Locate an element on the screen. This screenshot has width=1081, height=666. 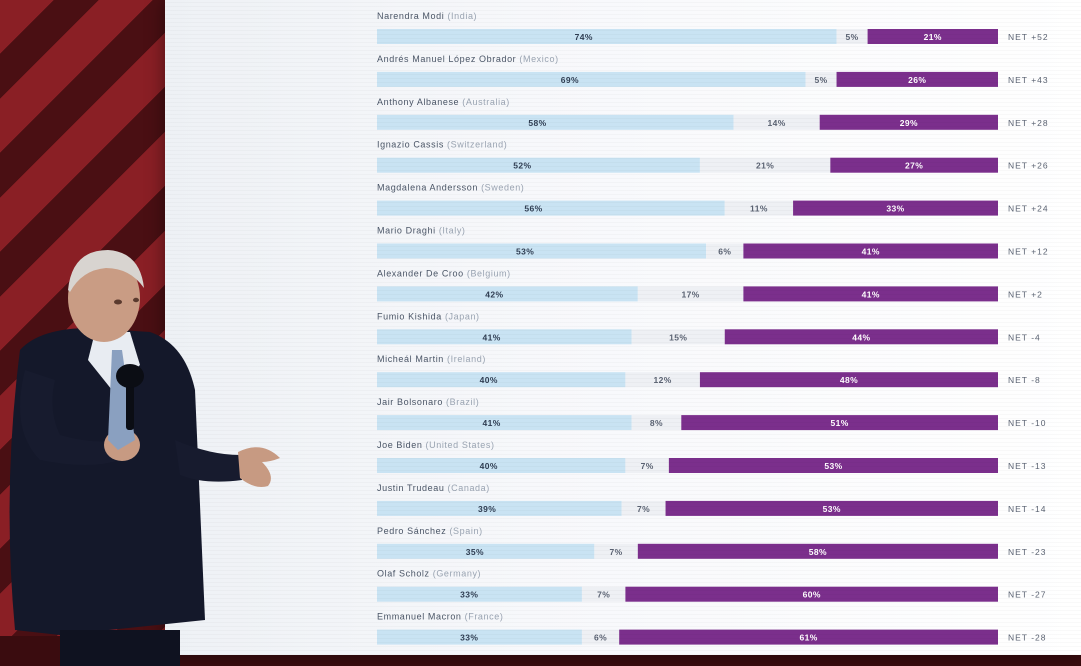
disapprove-value-label: 29% is located at coordinates (909, 123).